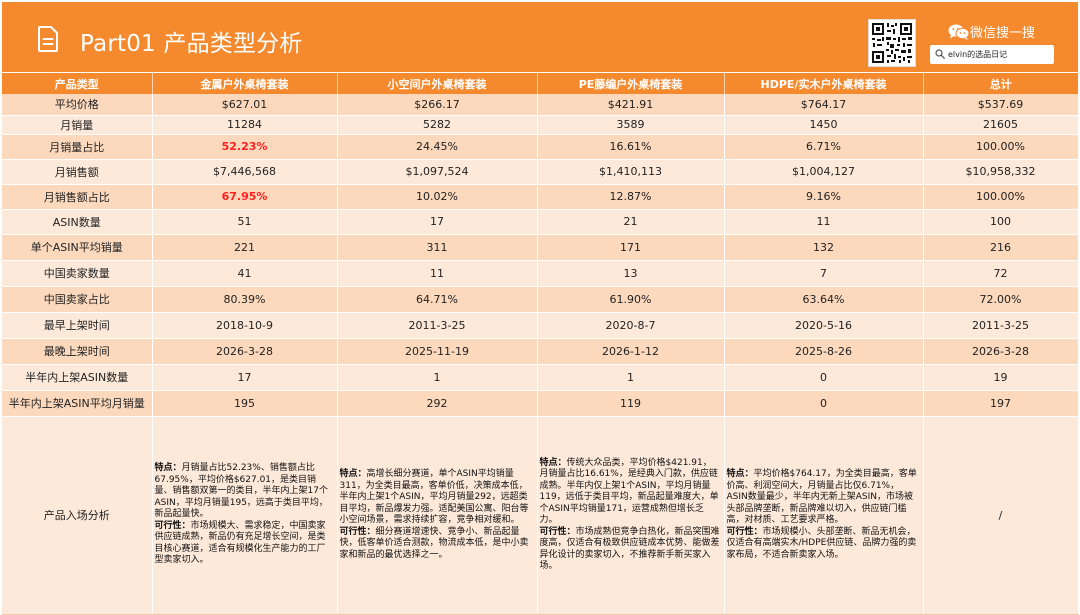  I want to click on table-cell: $764.17, so click(824, 105).